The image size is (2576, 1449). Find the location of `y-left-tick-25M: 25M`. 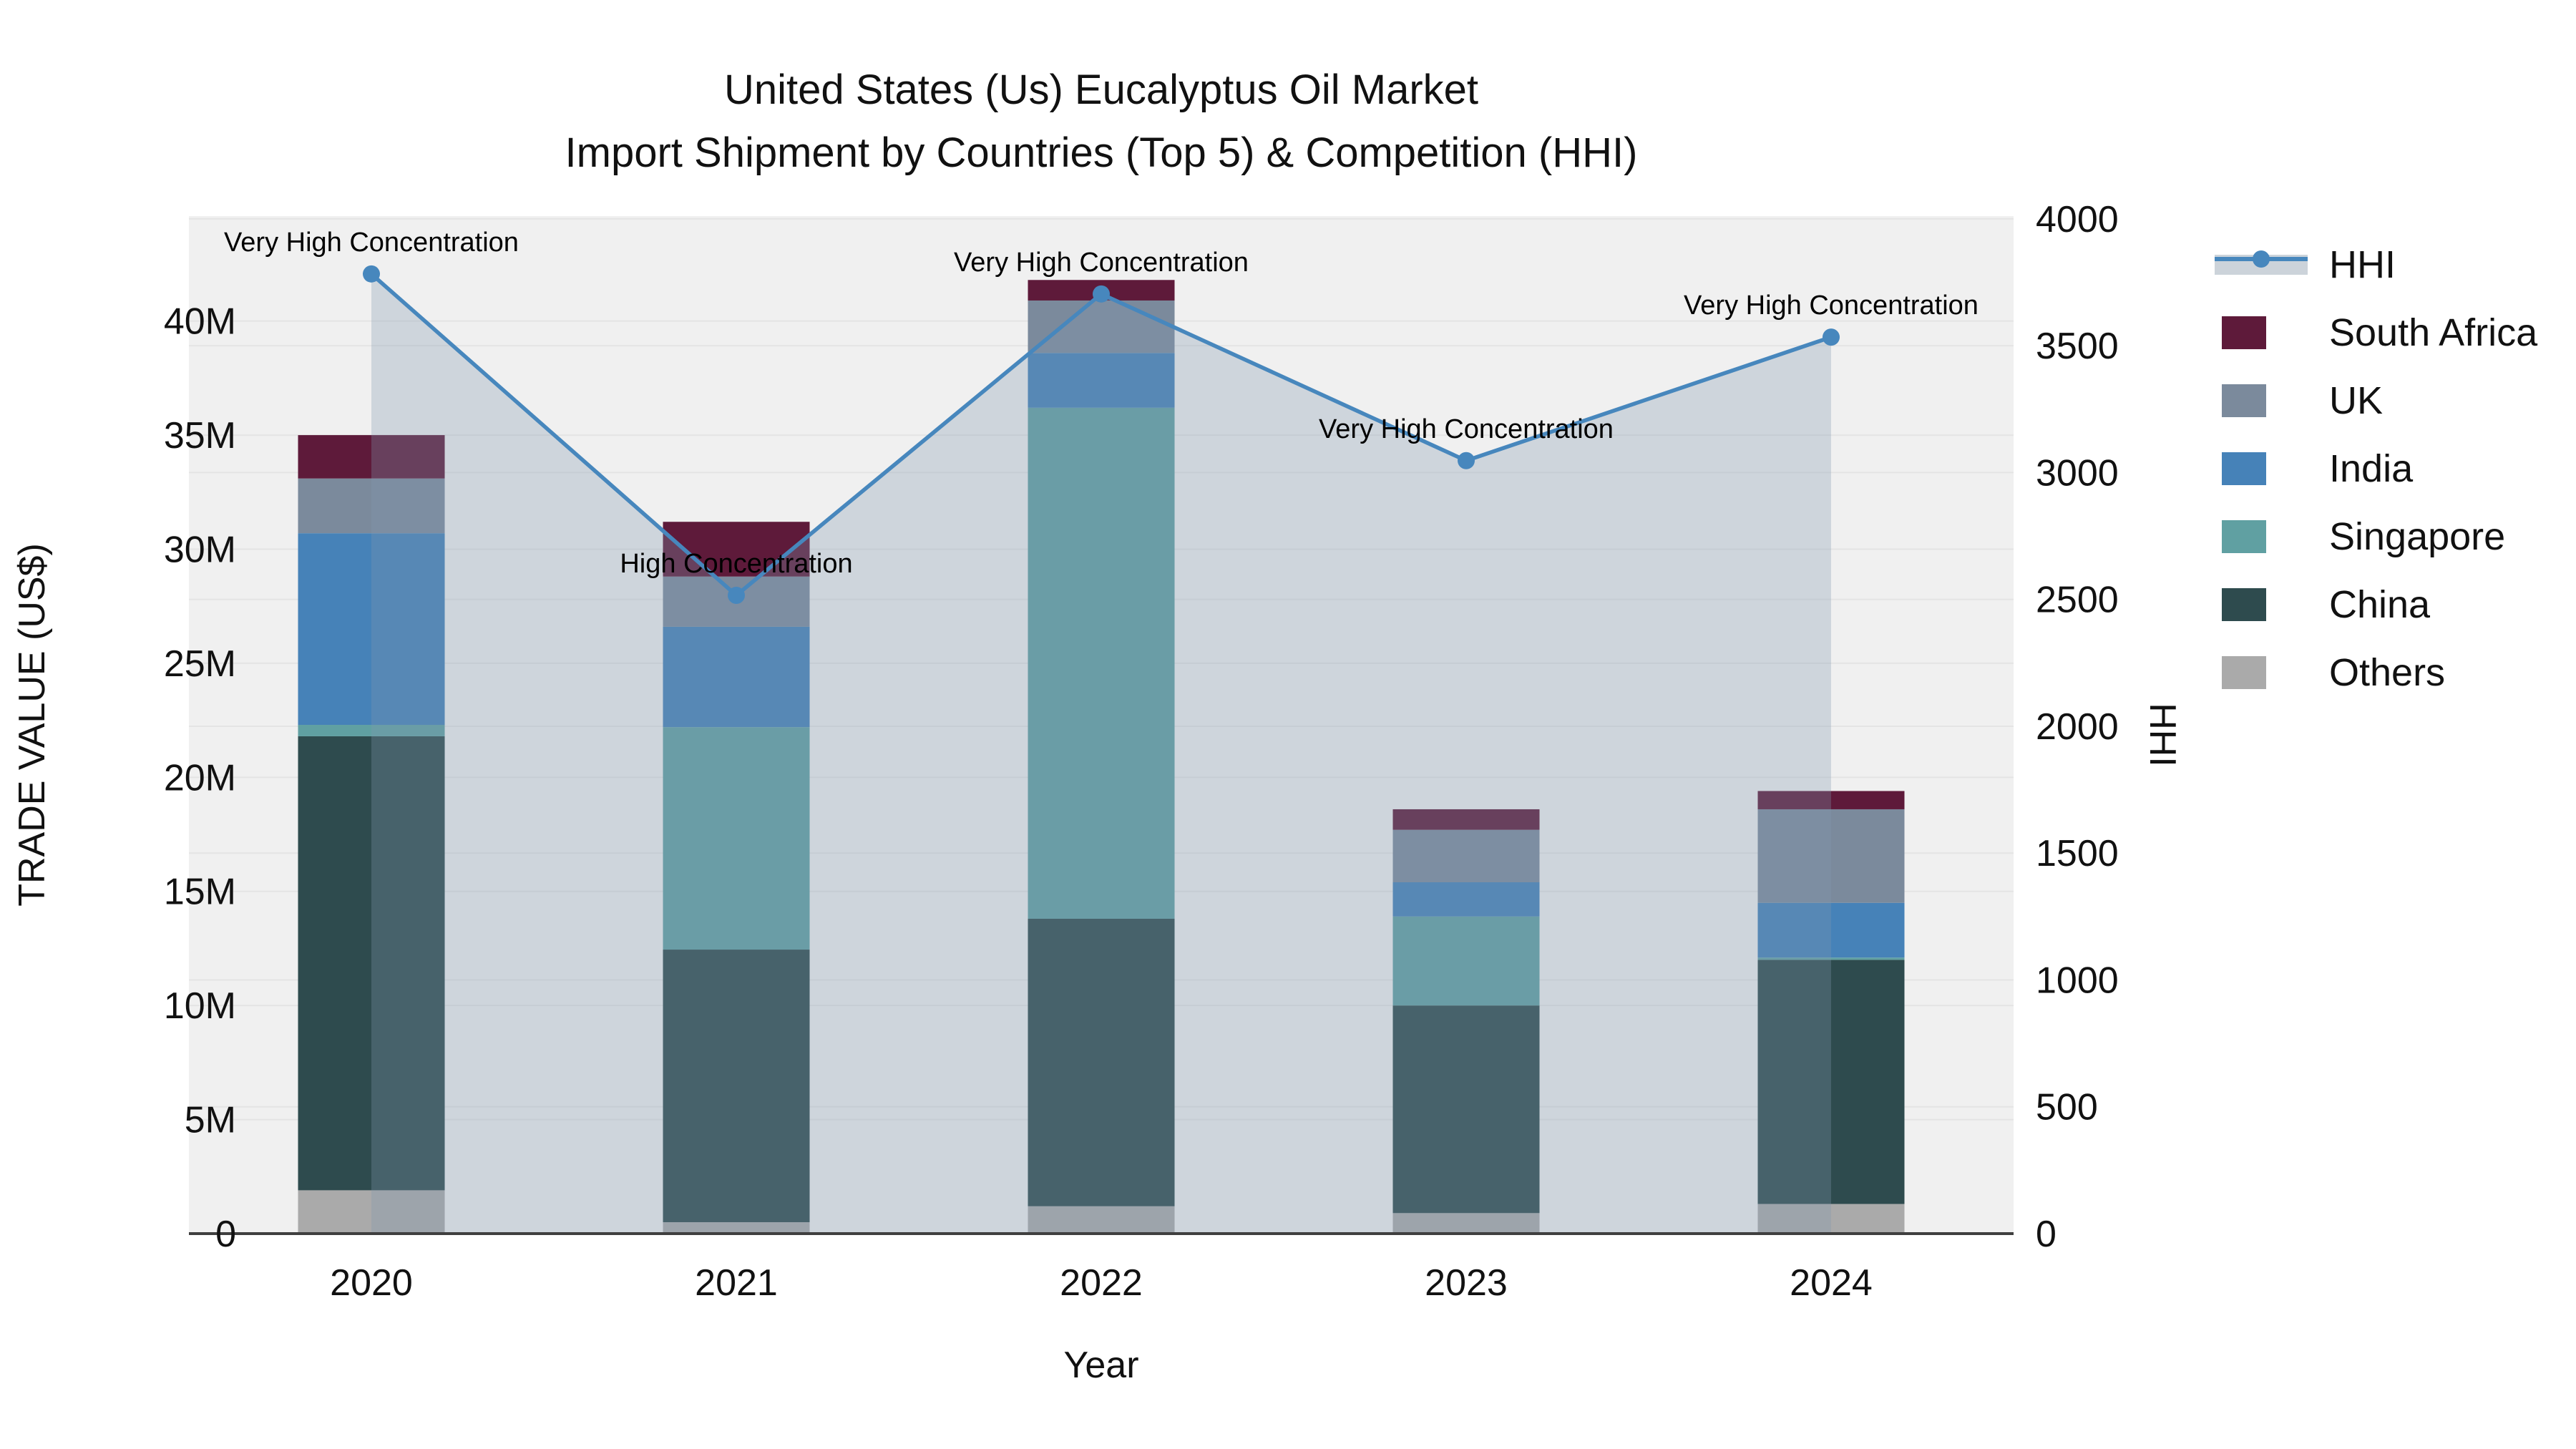

y-left-tick-25M: 25M is located at coordinates (200, 664).